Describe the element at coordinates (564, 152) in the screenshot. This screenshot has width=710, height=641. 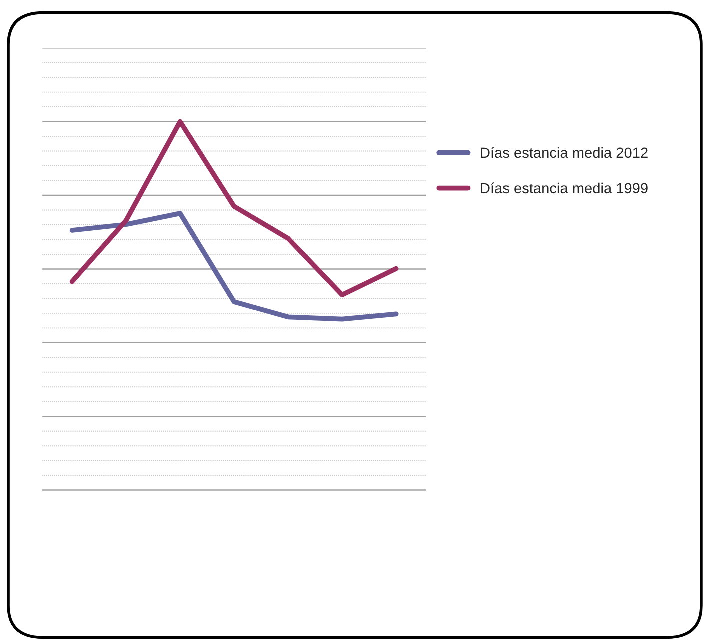
I see `legend-label: Días estancia media 2012` at that location.